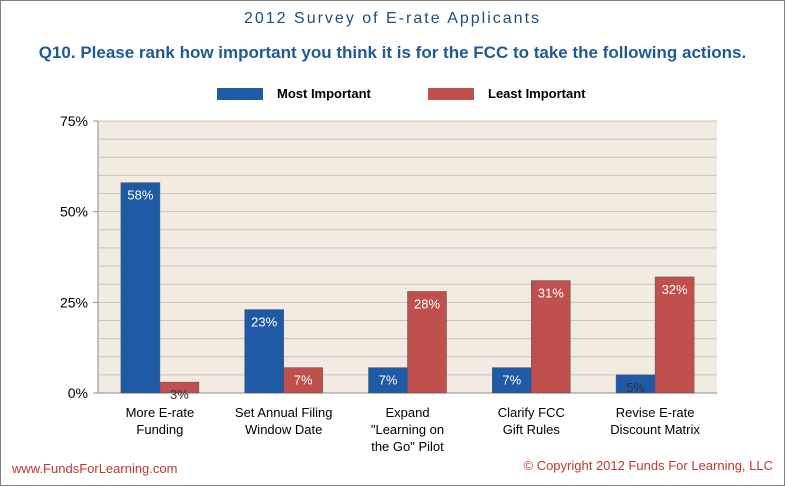 Image resolution: width=785 pixels, height=486 pixels. Describe the element at coordinates (179, 394) in the screenshot. I see `data-label: 3%` at that location.